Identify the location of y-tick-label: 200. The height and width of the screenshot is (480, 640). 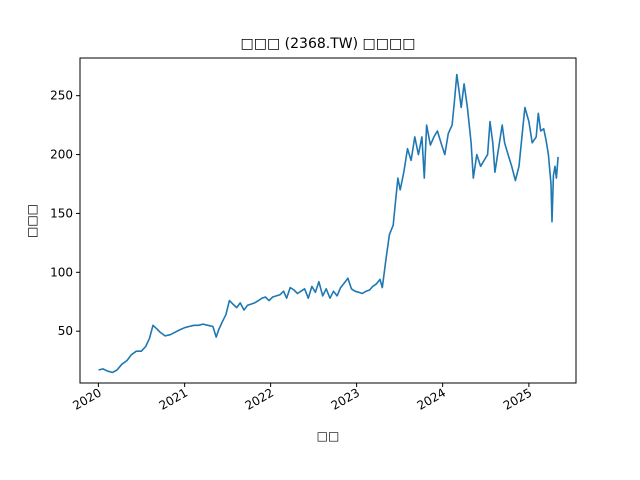
(61, 155).